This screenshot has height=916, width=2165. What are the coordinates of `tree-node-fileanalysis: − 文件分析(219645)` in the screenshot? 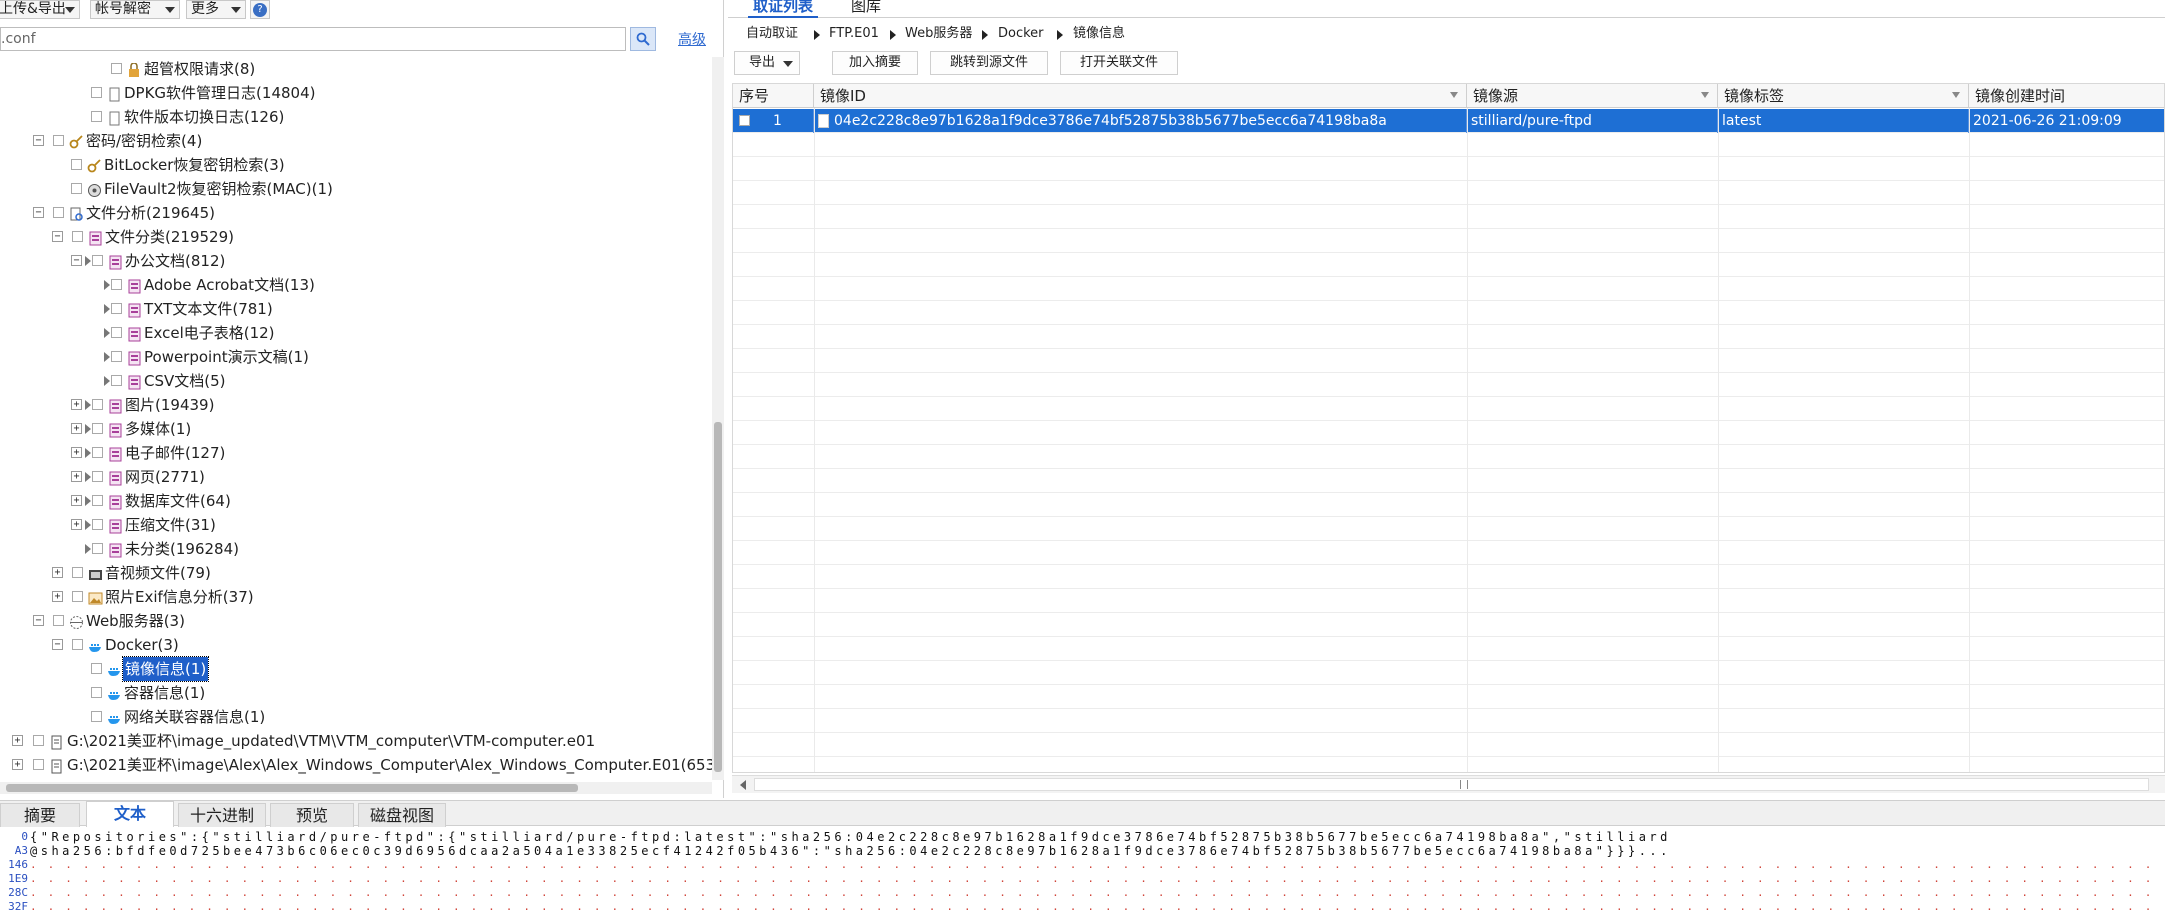 It's located at (356, 213).